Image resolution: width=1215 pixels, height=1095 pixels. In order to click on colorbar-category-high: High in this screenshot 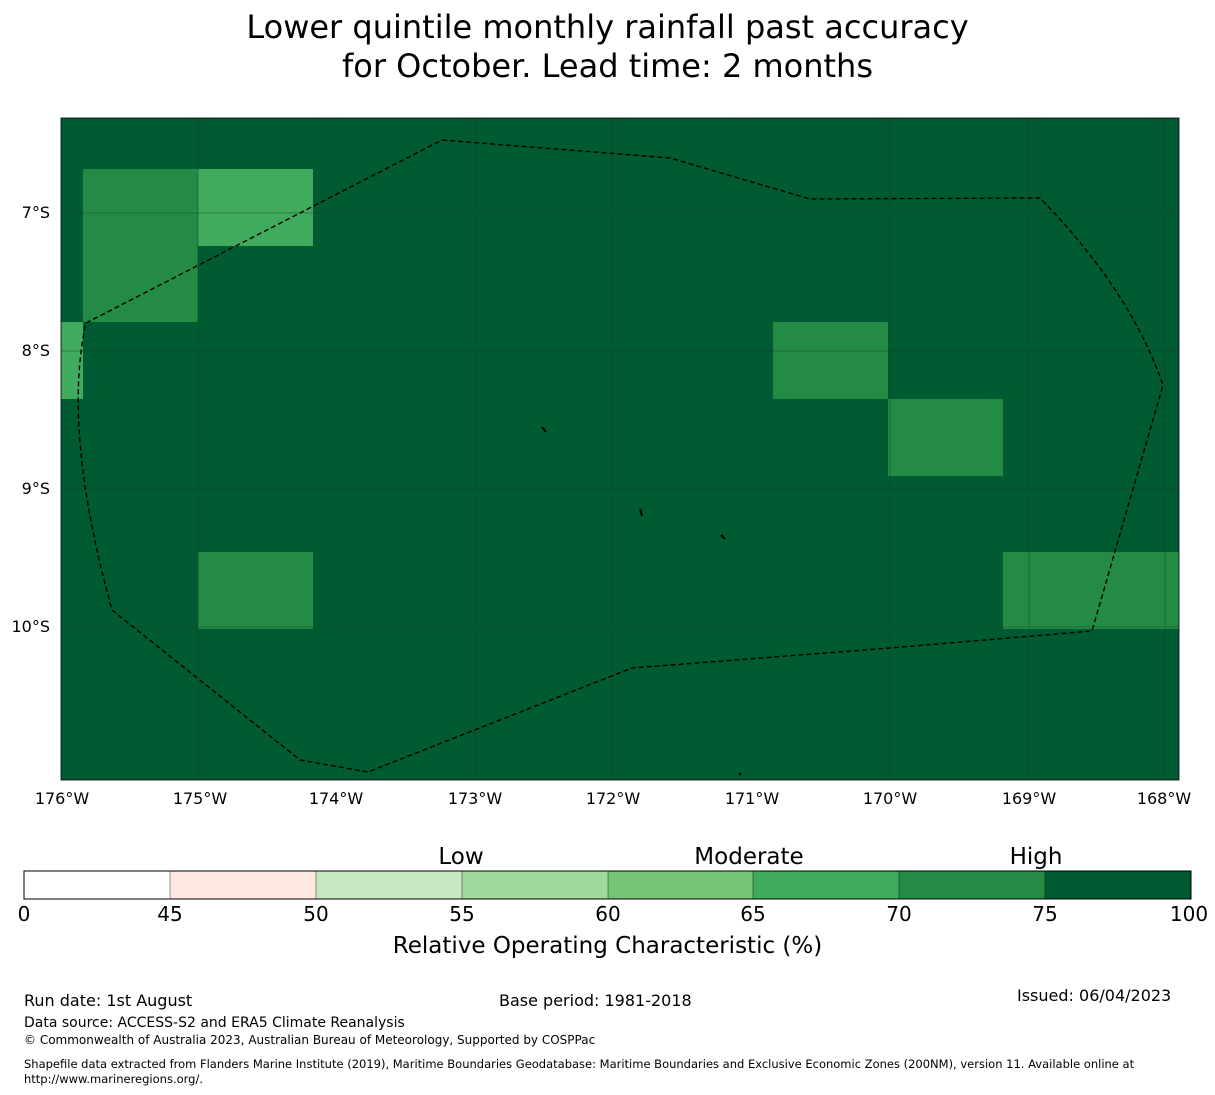, I will do `click(1036, 857)`.